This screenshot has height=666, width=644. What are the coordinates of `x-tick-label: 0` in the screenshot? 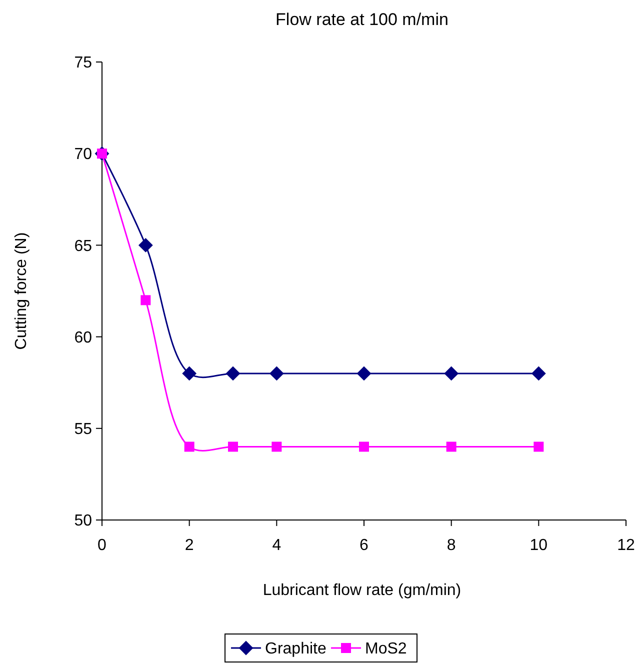 It's located at (102, 545).